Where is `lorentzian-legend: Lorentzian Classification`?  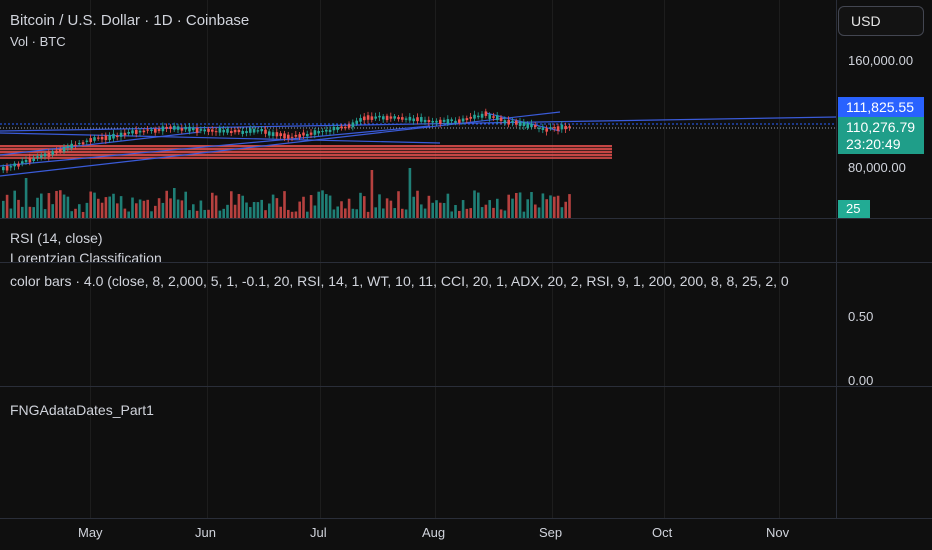 lorentzian-legend: Lorentzian Classification is located at coordinates (86, 256).